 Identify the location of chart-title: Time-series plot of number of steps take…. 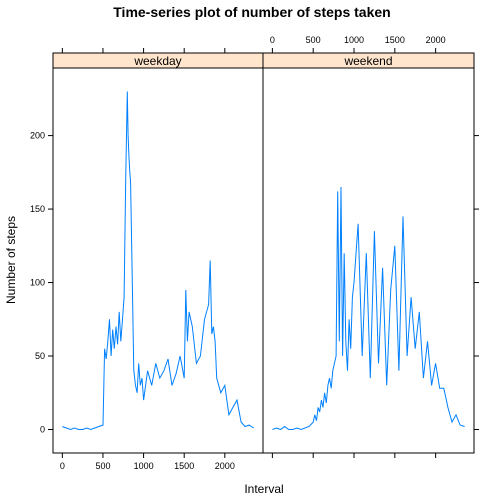
(251, 12).